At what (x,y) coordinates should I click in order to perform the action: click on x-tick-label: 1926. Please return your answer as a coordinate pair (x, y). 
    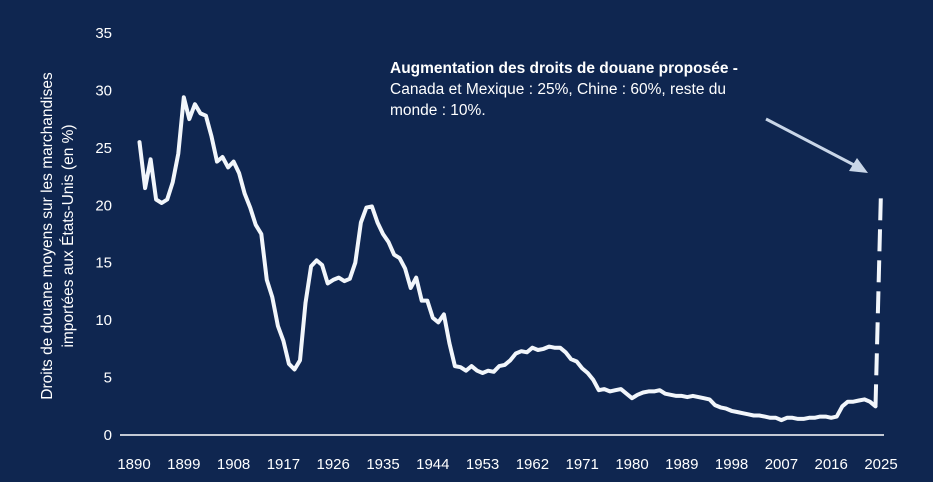
    Looking at the image, I should click on (333, 464).